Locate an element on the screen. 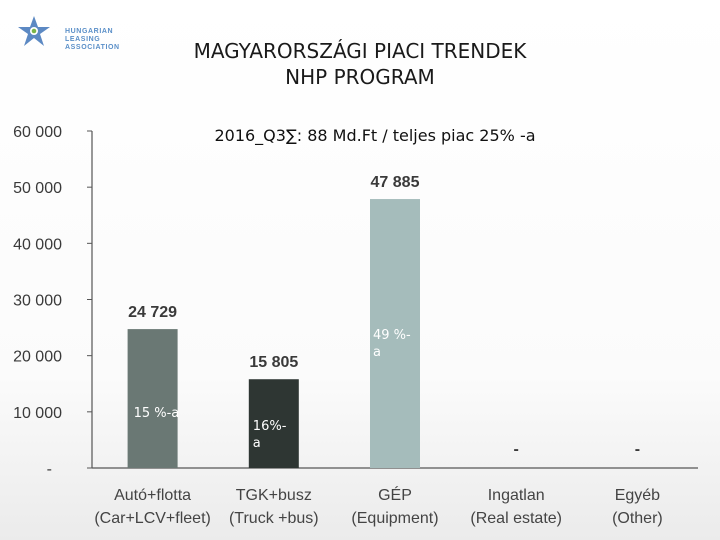 The height and width of the screenshot is (540, 720). bar-value-label: 47 885 is located at coordinates (395, 182).